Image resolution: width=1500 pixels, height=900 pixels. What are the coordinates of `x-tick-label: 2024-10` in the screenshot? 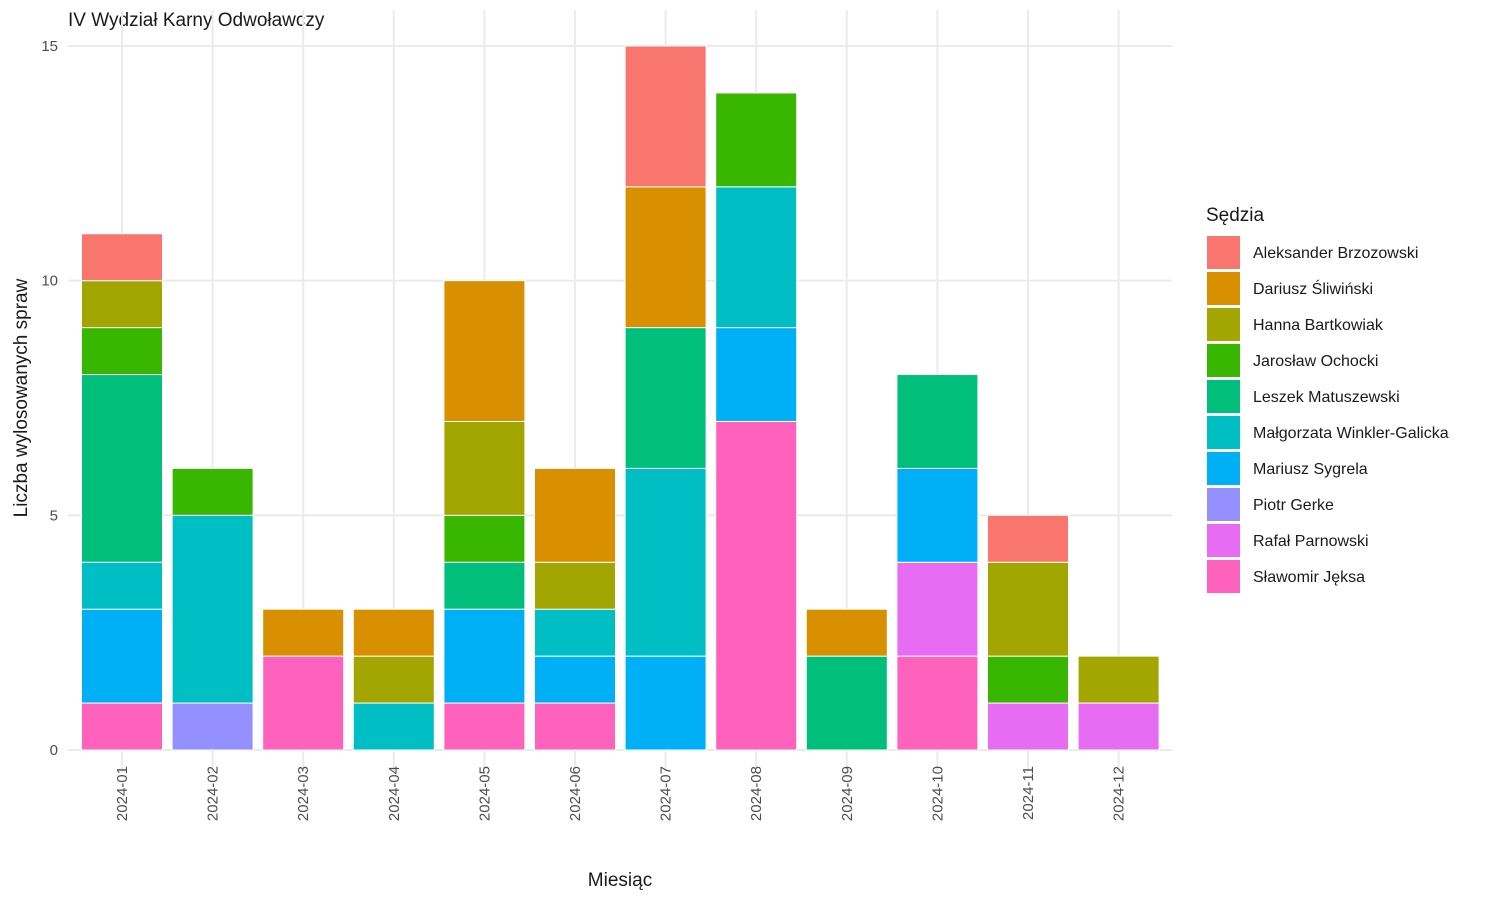 It's located at (937, 793).